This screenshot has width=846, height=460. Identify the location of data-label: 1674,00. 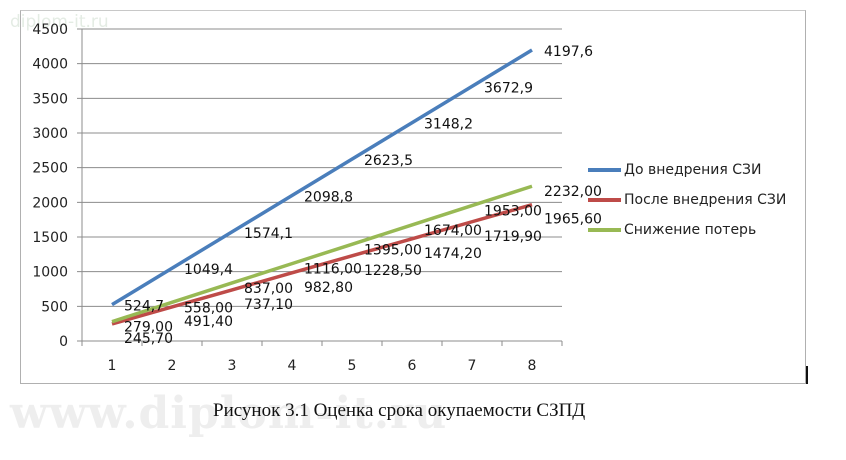
(453, 231).